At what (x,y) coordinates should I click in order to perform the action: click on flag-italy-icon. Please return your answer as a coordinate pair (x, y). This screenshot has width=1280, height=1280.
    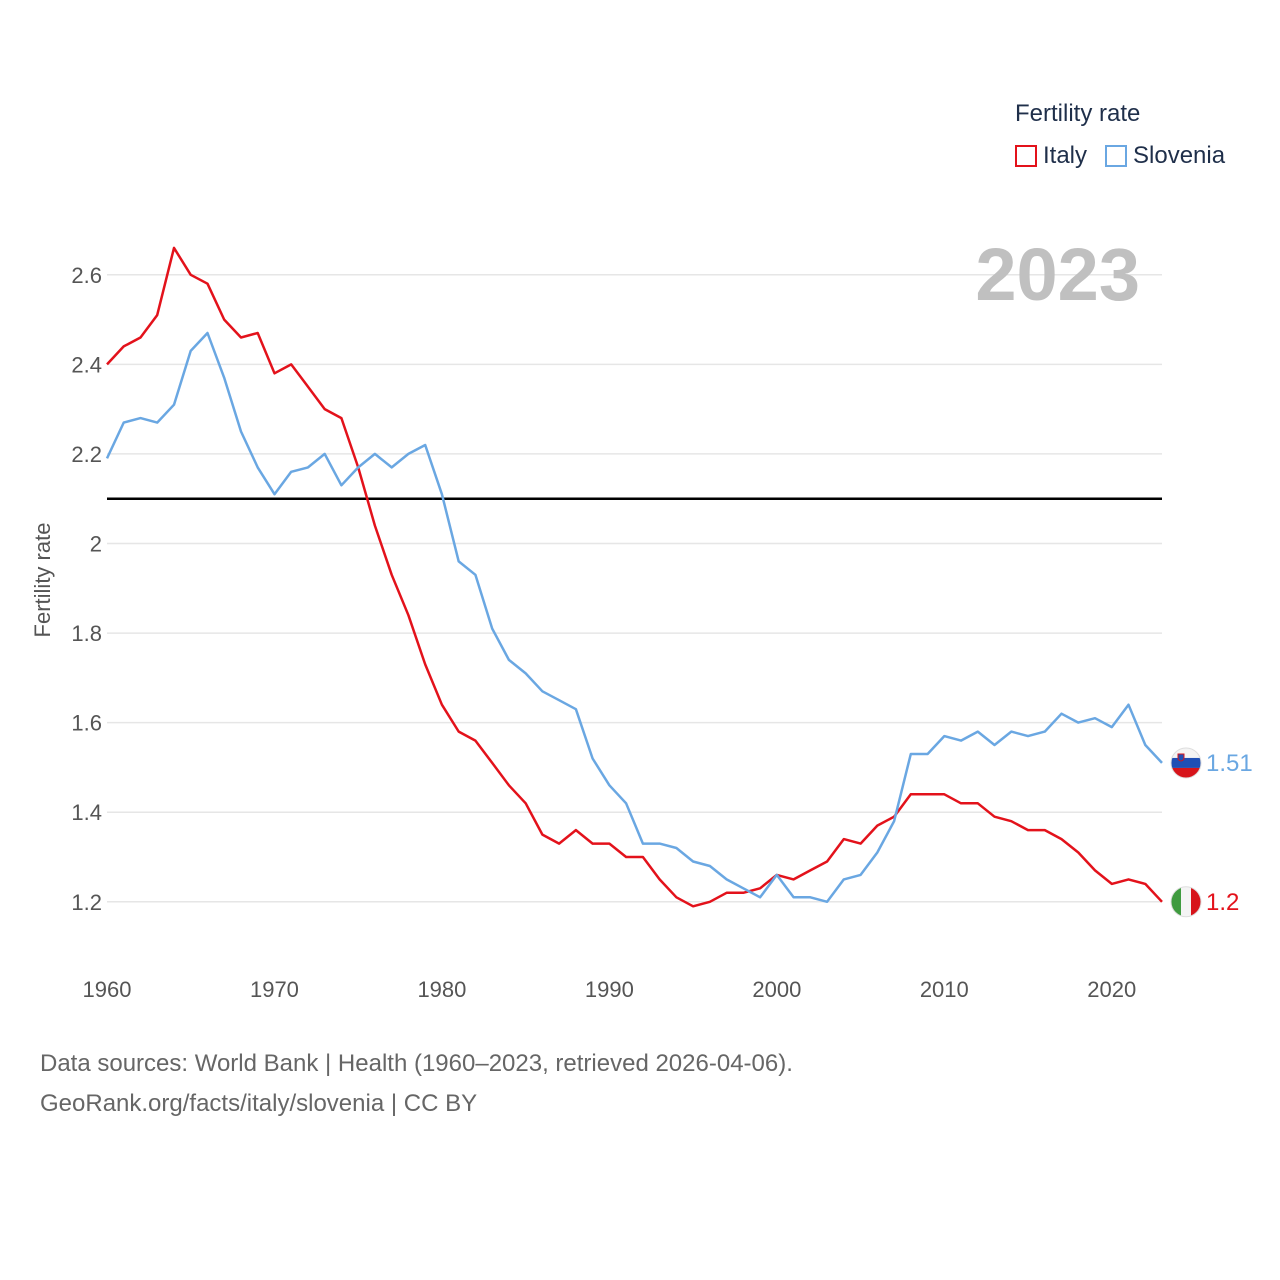
    Looking at the image, I should click on (1186, 902).